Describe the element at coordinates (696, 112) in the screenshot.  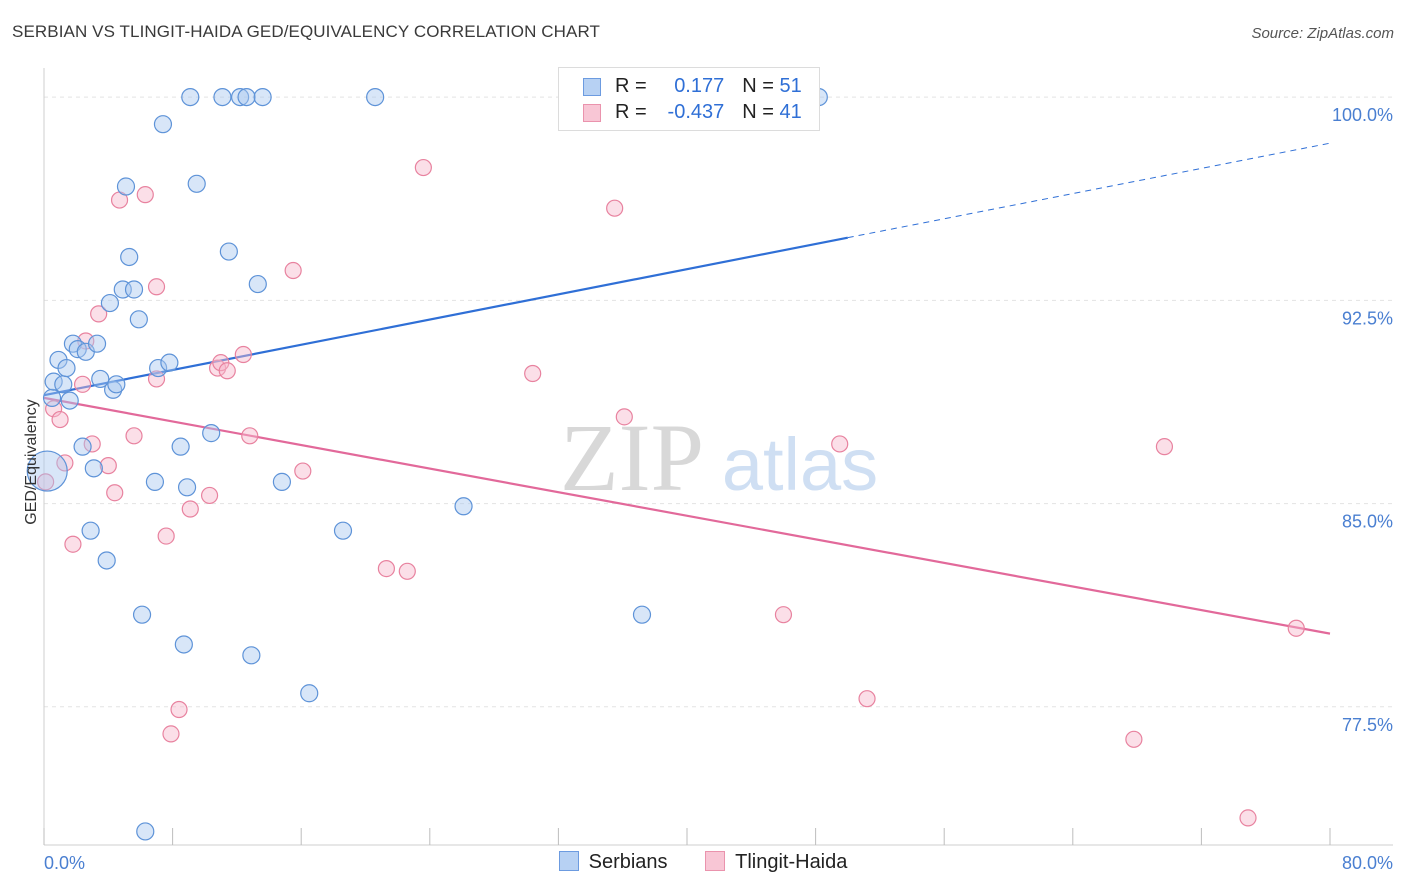
I see `legend-r-value: -0.437` at that location.